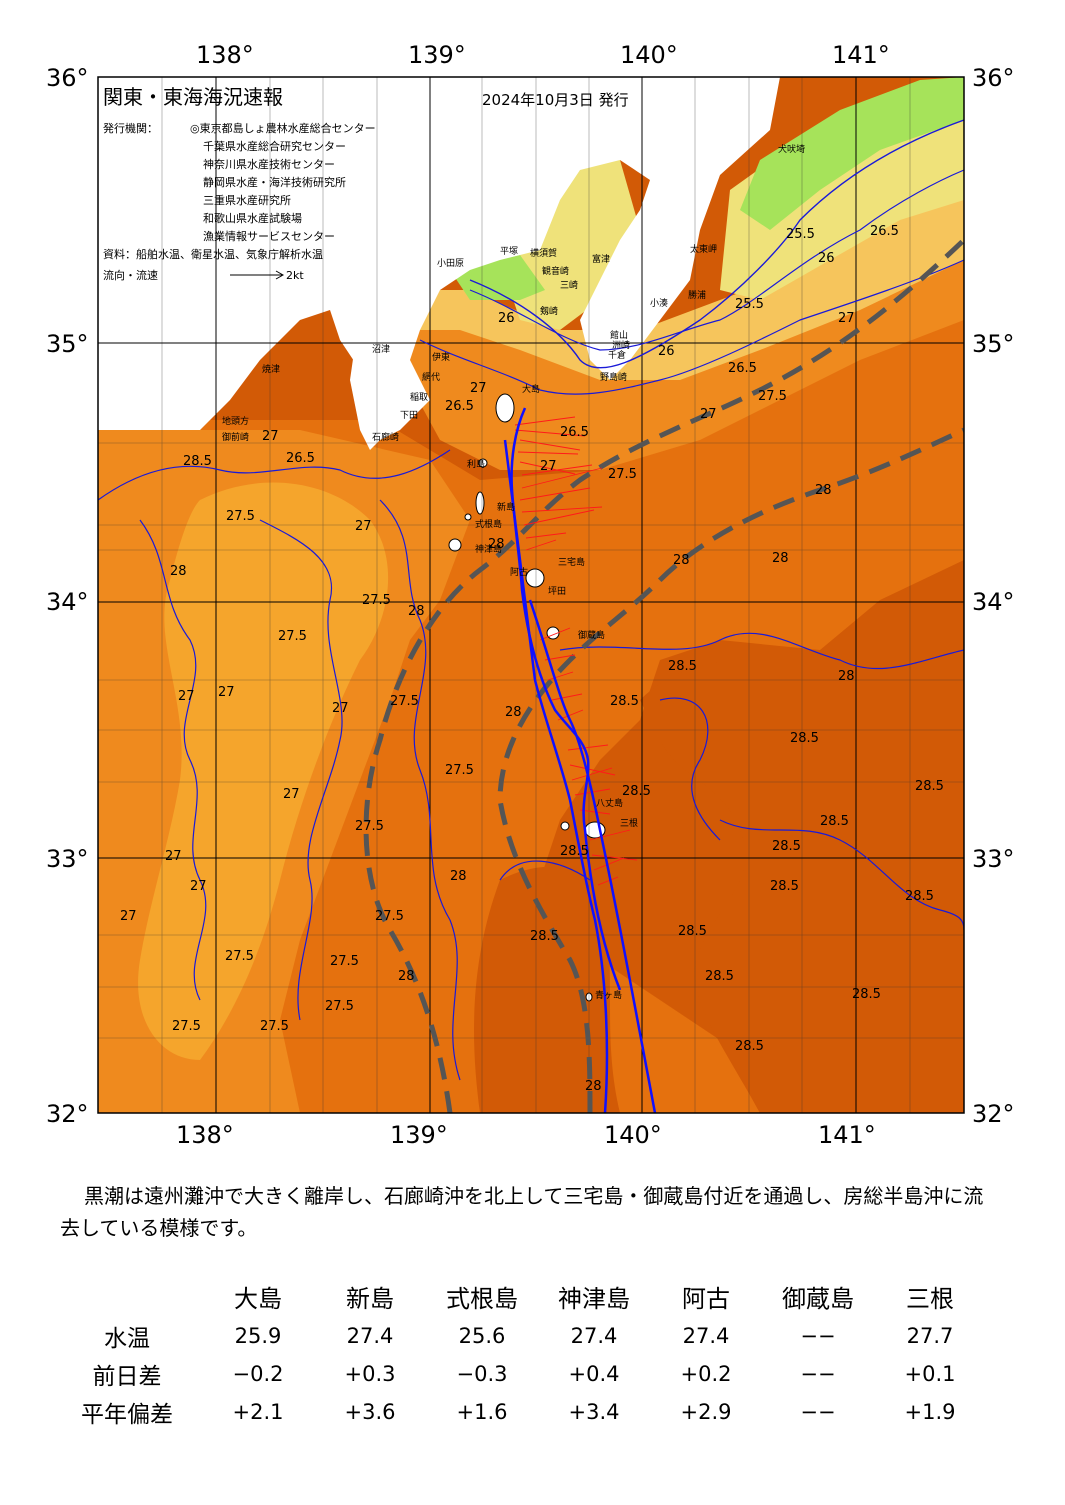 The image size is (1065, 1505). Describe the element at coordinates (476, 464) in the screenshot. I see `place-label: 利島` at that location.